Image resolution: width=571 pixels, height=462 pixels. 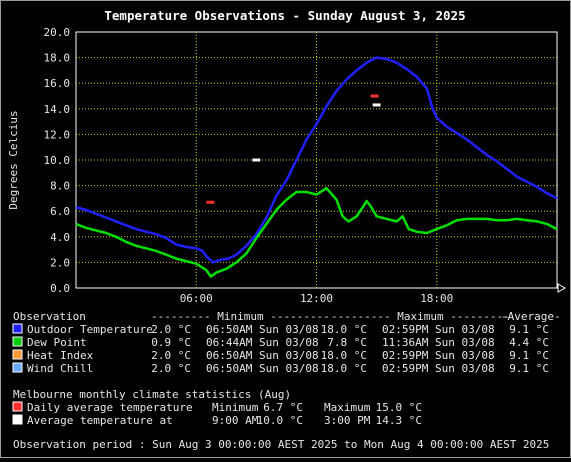 I want to click on x-tick-label: 12:00, so click(x=316, y=298).